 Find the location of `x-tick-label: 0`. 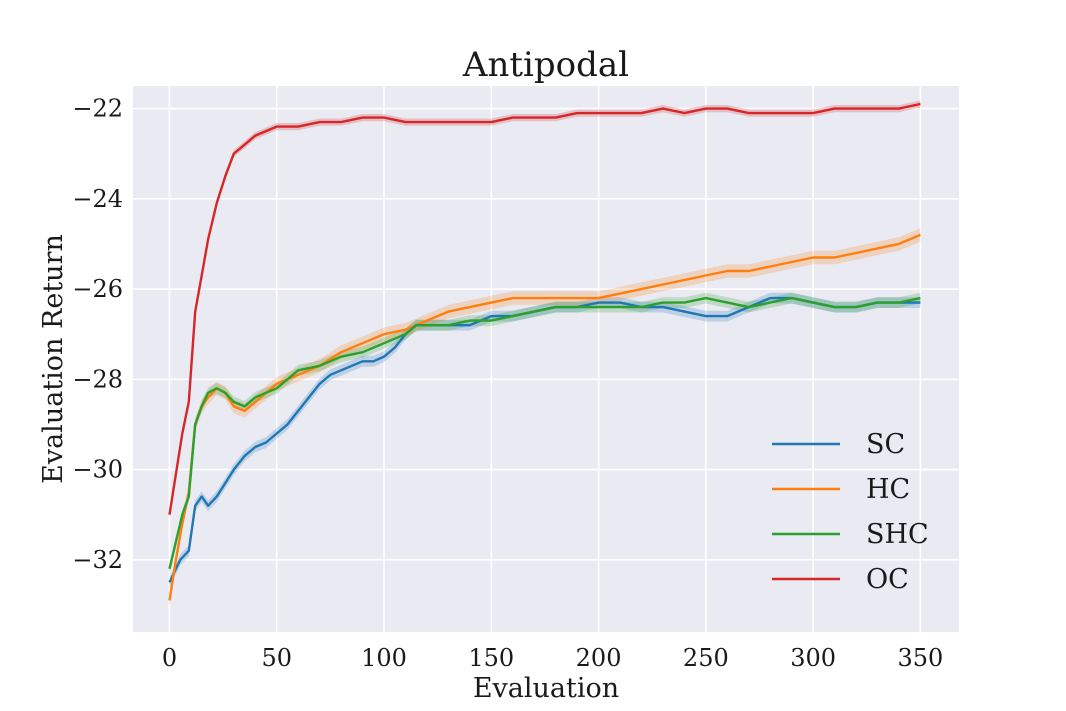

x-tick-label: 0 is located at coordinates (169, 658).